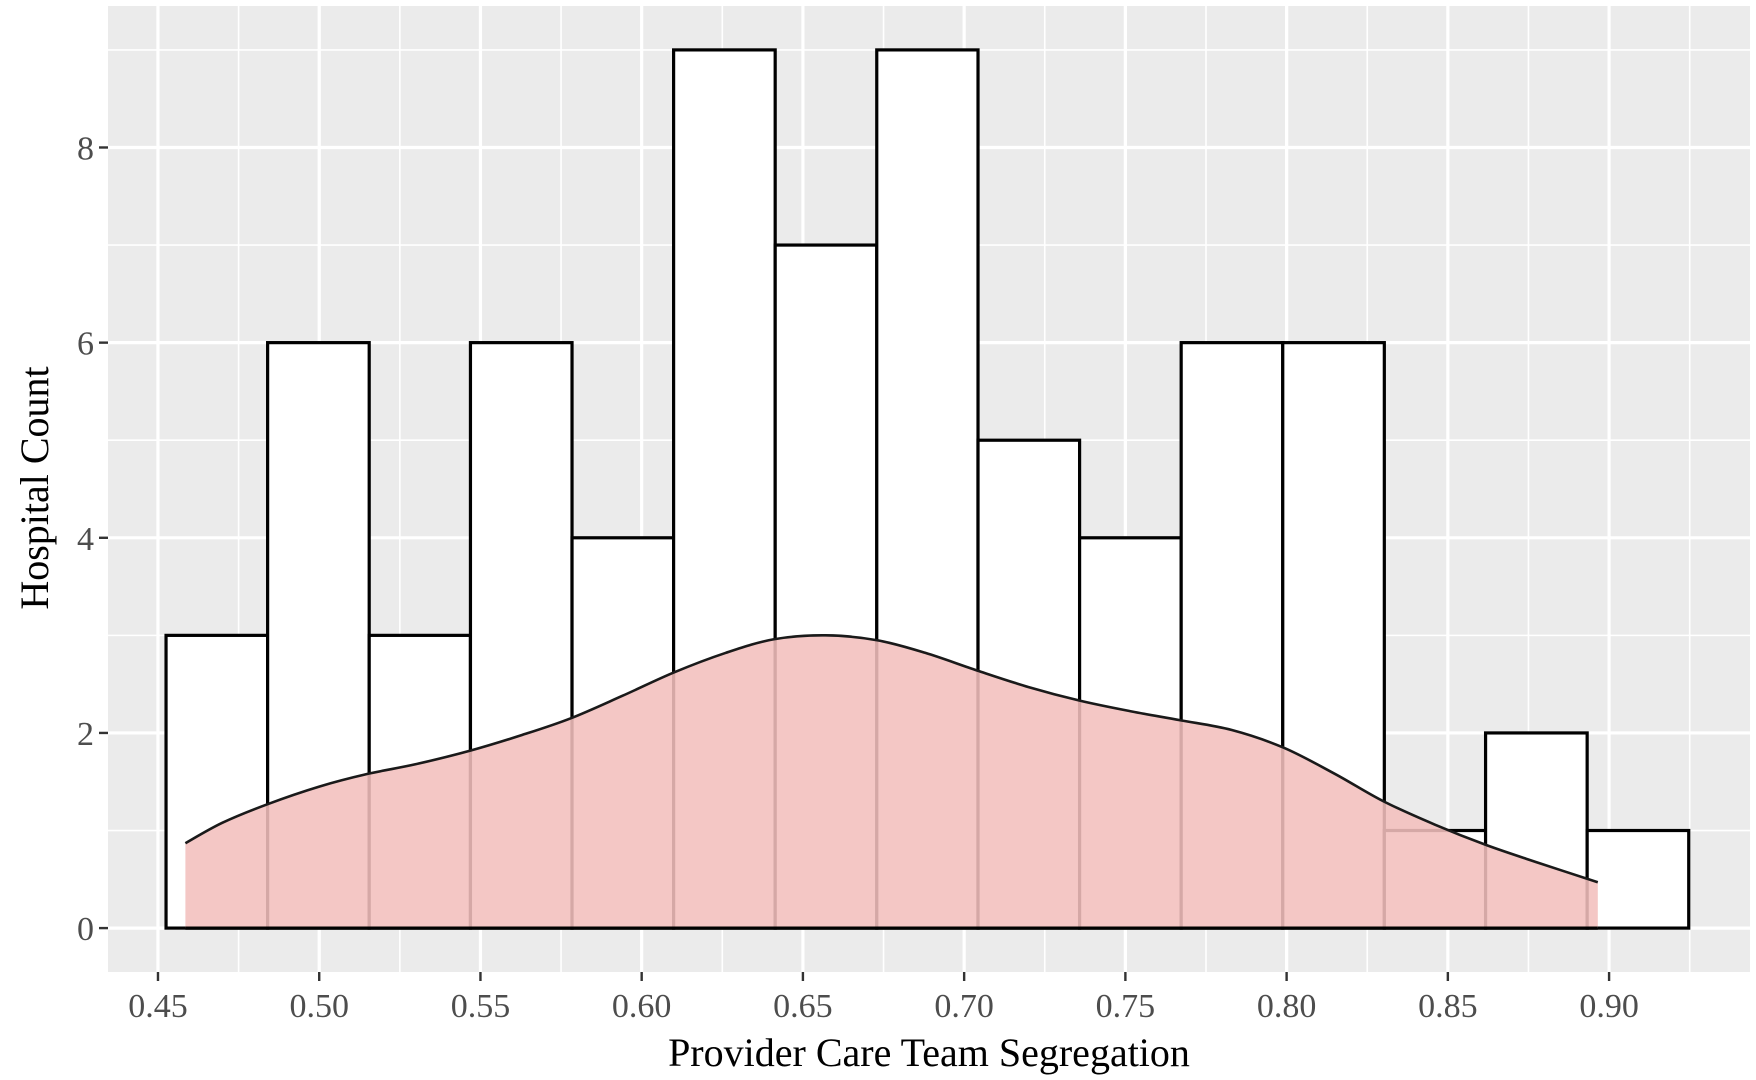 This screenshot has width=1756, height=1080. What do you see at coordinates (803, 1006) in the screenshot?
I see `x-tick-label: 0.65` at bounding box center [803, 1006].